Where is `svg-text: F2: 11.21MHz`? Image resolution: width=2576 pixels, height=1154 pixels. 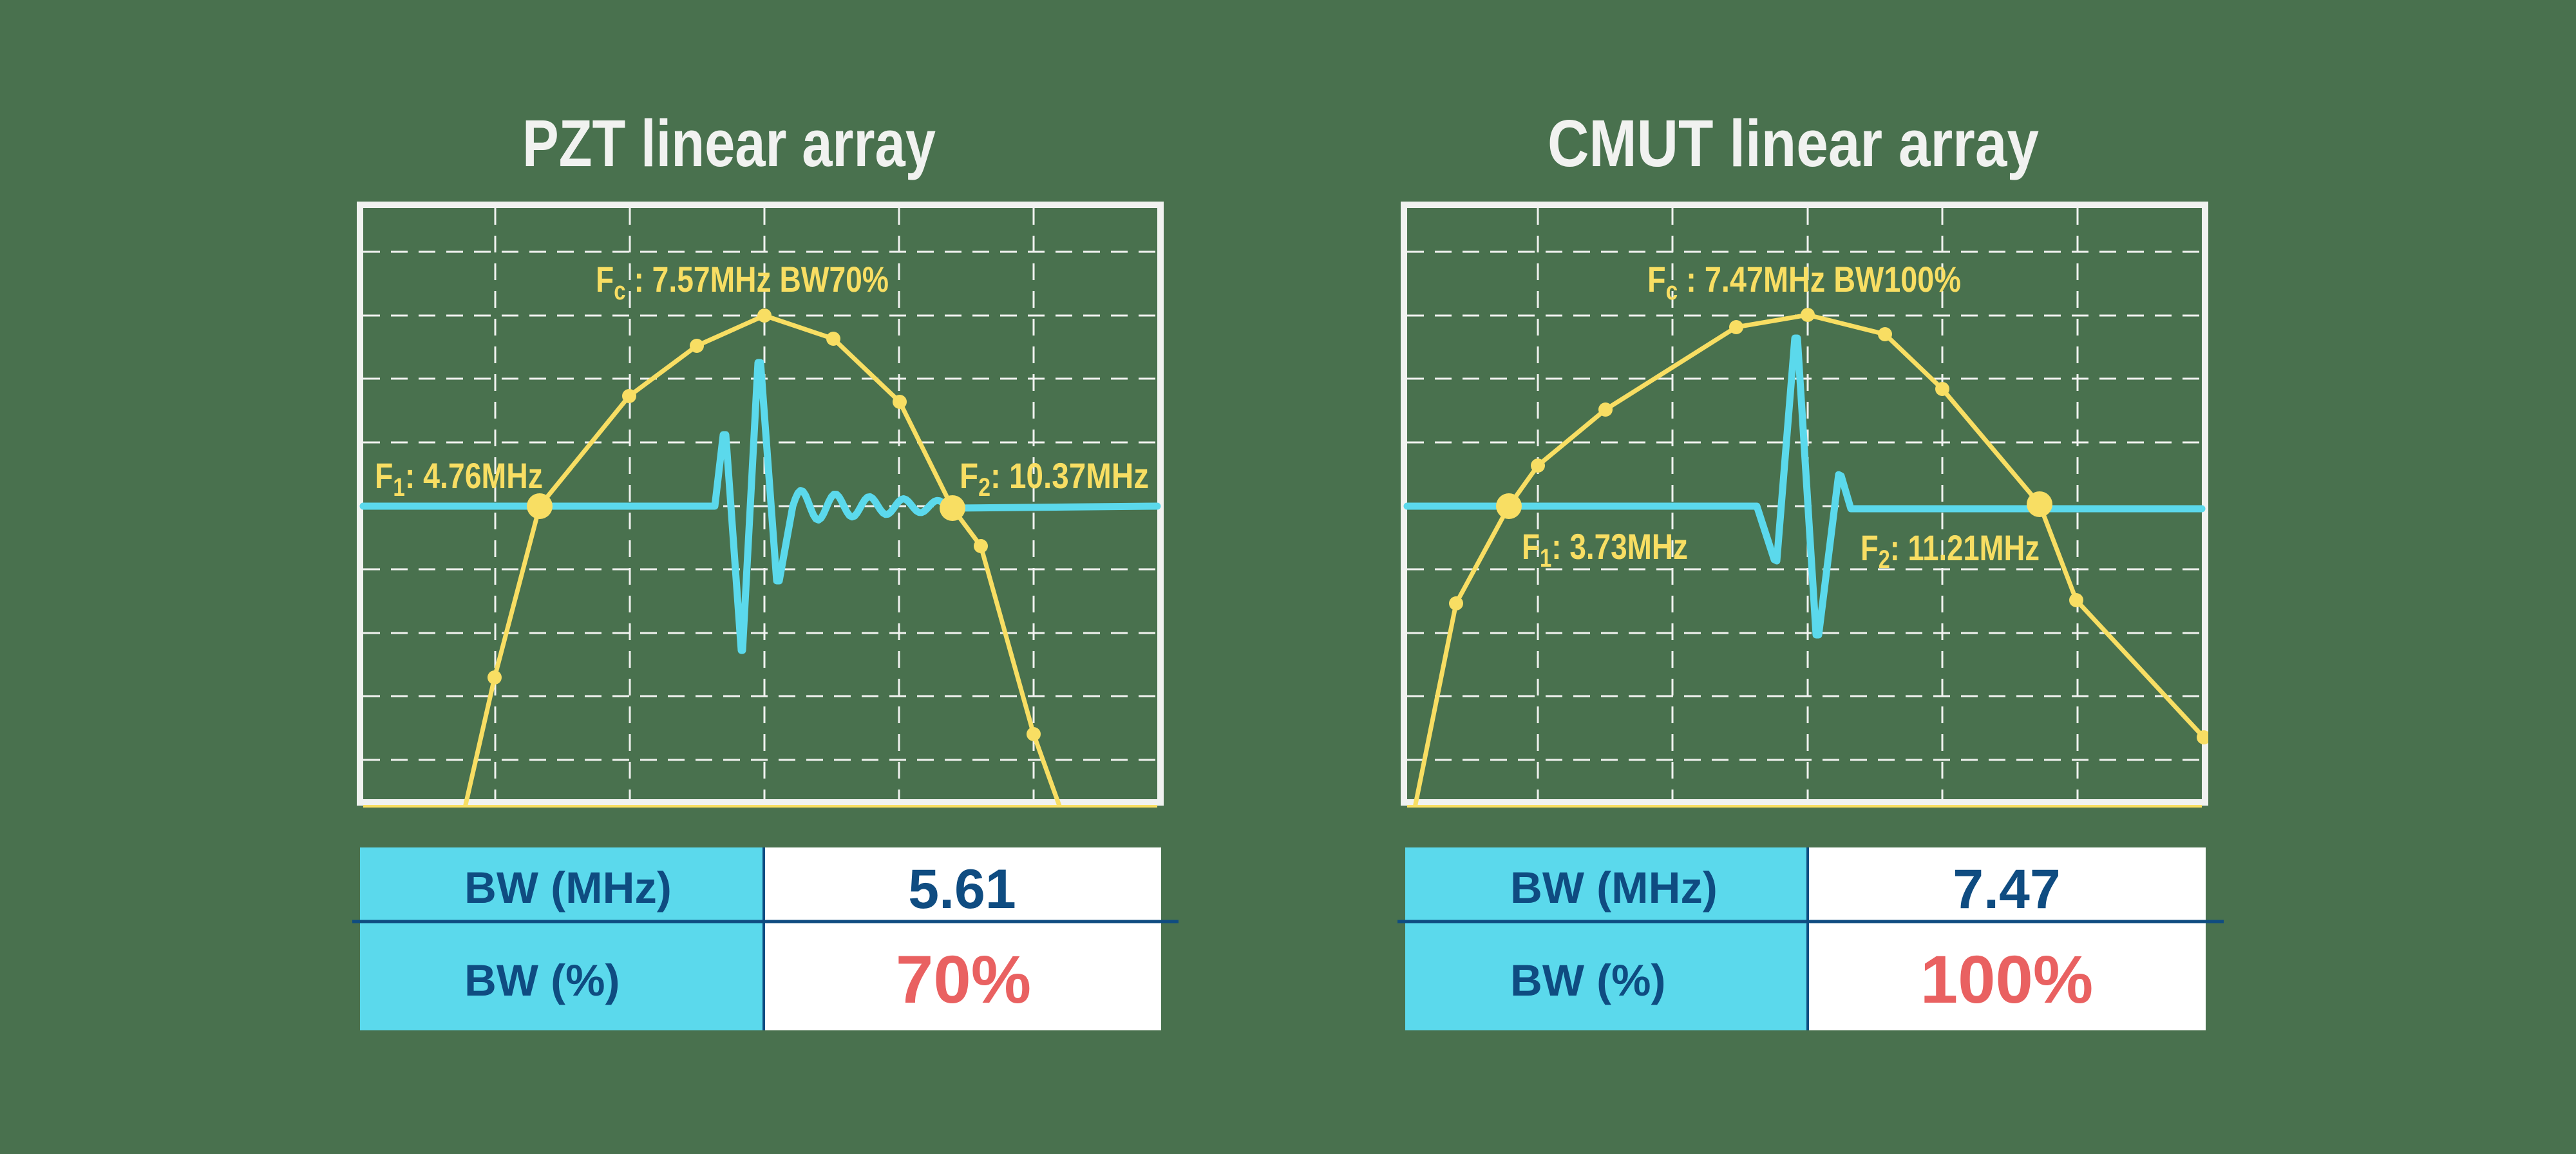
svg-text: F2: 11.21MHz is located at coordinates (1950, 550).